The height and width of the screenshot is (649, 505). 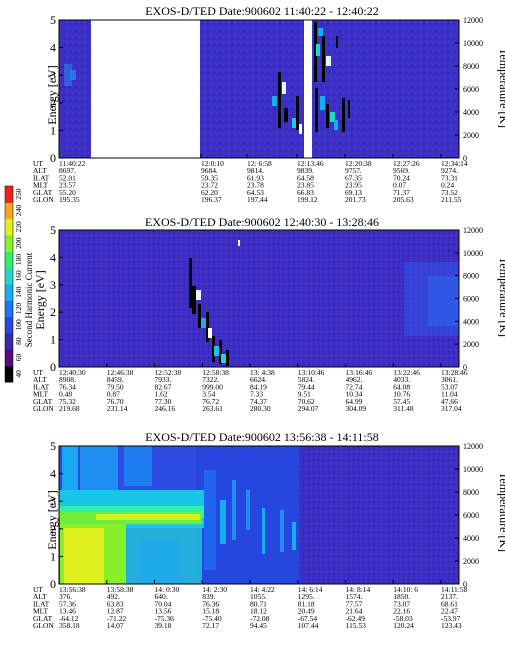 What do you see at coordinates (56, 298) in the screenshot?
I see `panel-2-yticks: 0 1 2 3 4 5` at bounding box center [56, 298].